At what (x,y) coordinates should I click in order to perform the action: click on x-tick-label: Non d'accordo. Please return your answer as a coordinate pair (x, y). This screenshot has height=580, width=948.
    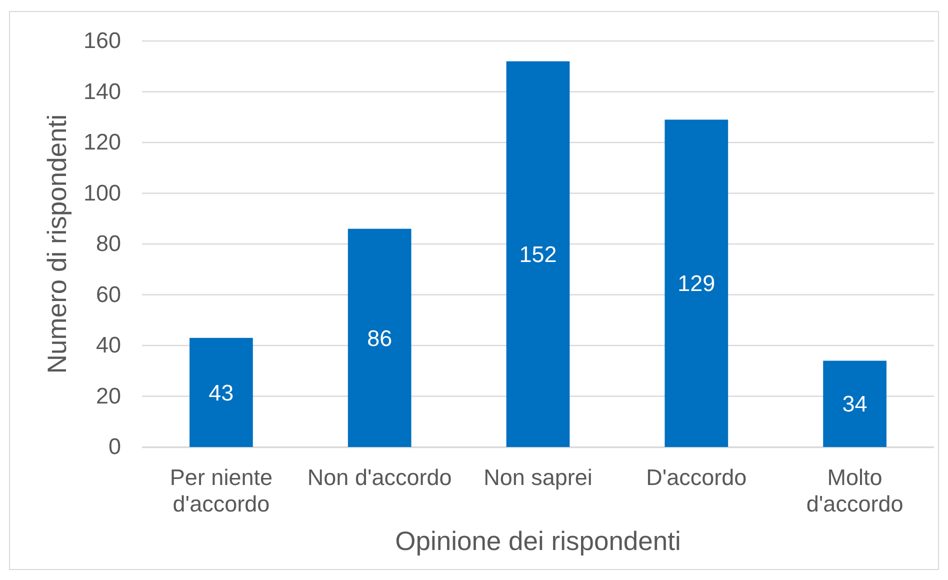
    Looking at the image, I should click on (379, 477).